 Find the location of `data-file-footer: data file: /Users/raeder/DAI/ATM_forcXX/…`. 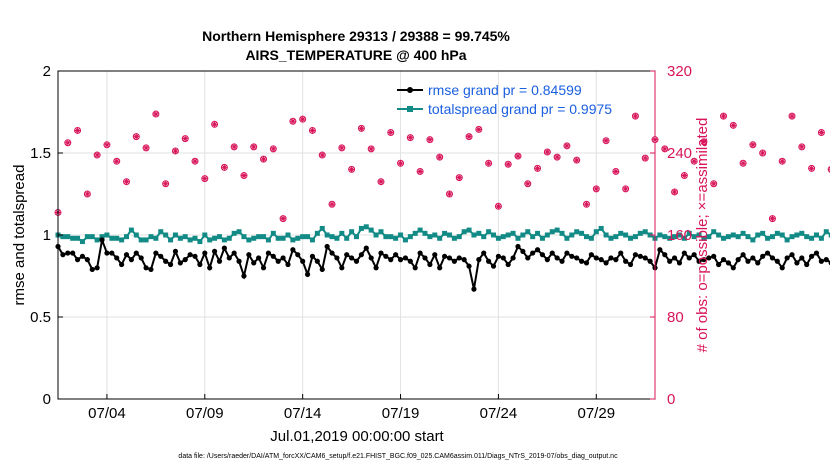

data-file-footer: data file: /Users/raeder/DAI/ATM_forcXX/… is located at coordinates (398, 456).